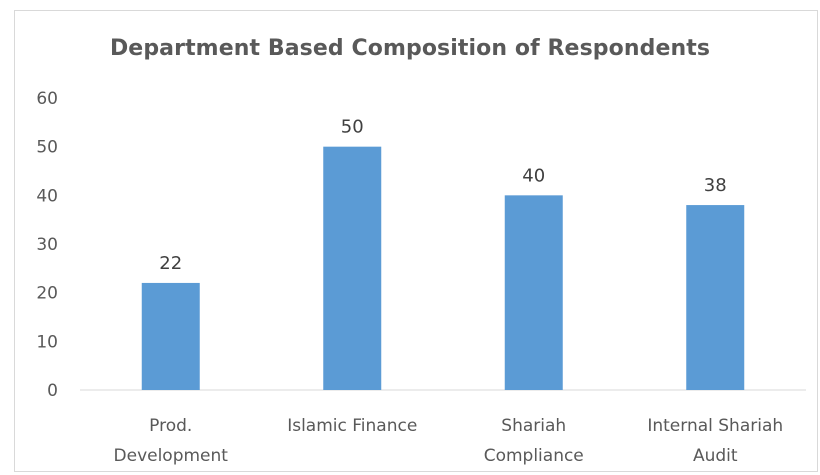  What do you see at coordinates (715, 426) in the screenshot?
I see `x-tick-label: Internal Shariah` at bounding box center [715, 426].